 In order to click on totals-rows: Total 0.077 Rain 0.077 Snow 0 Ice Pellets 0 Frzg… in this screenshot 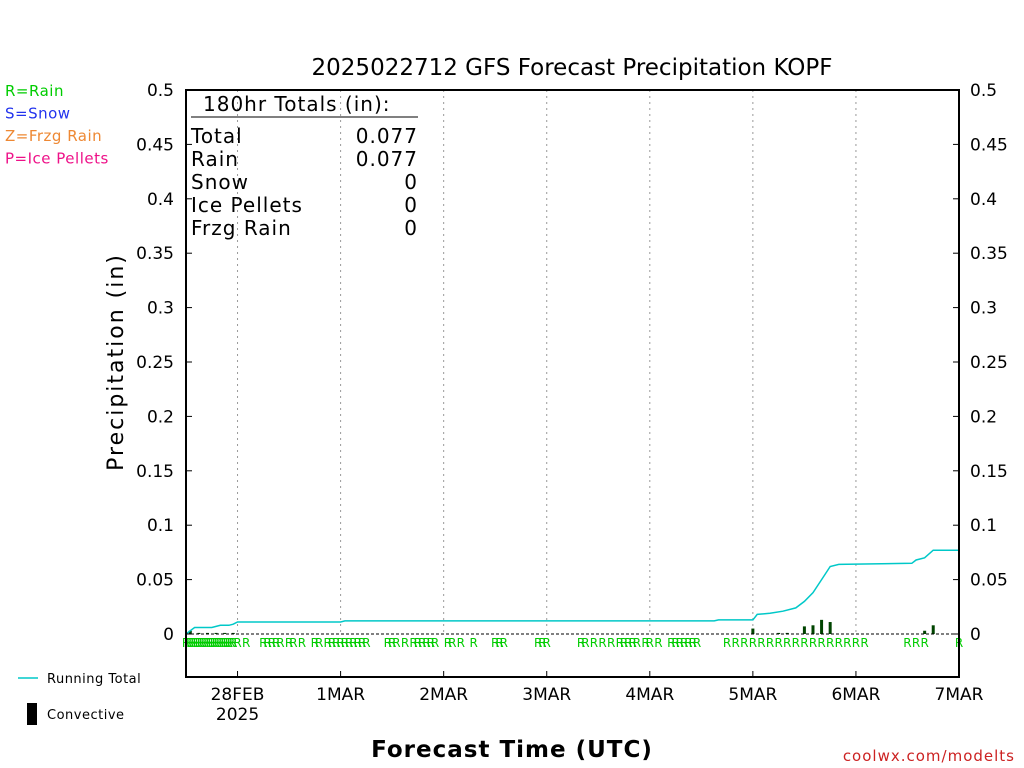, I will do `click(304, 182)`.